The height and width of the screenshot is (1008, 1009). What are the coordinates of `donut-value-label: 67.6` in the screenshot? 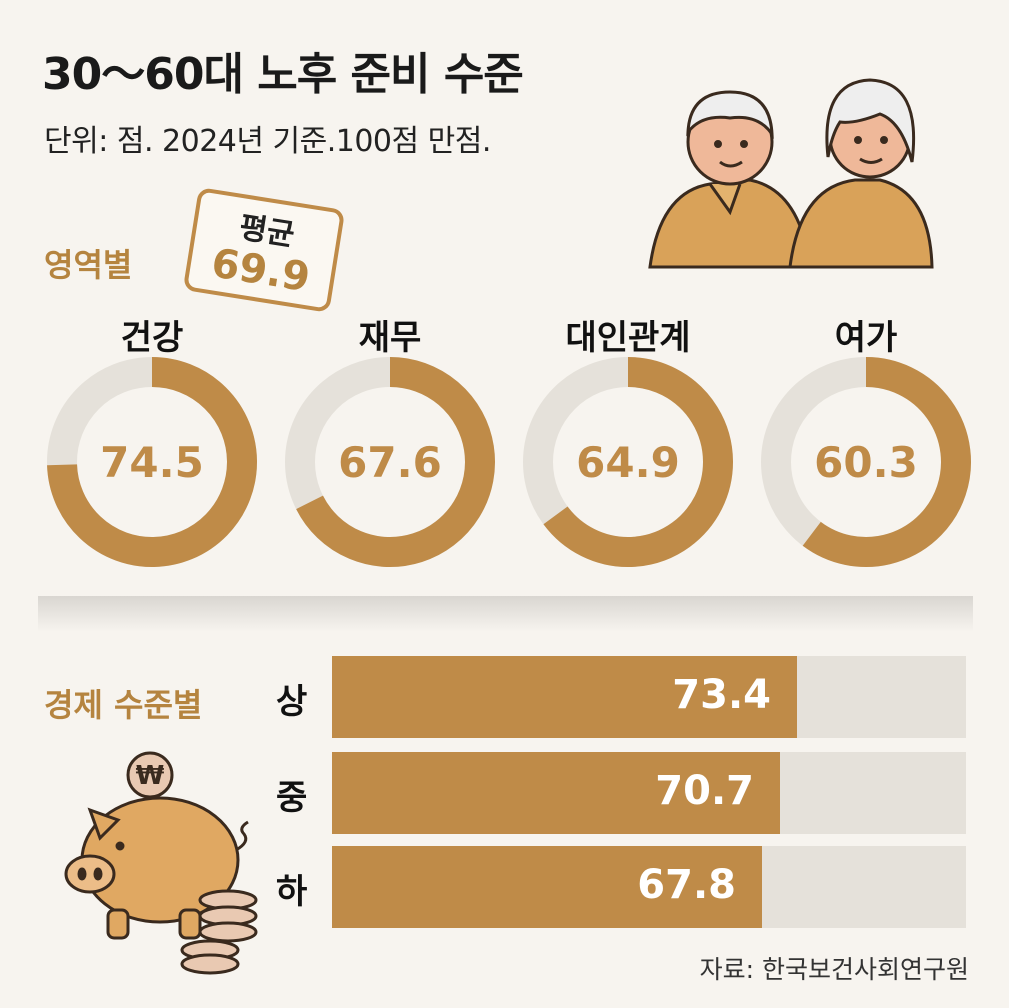 It's located at (390, 462).